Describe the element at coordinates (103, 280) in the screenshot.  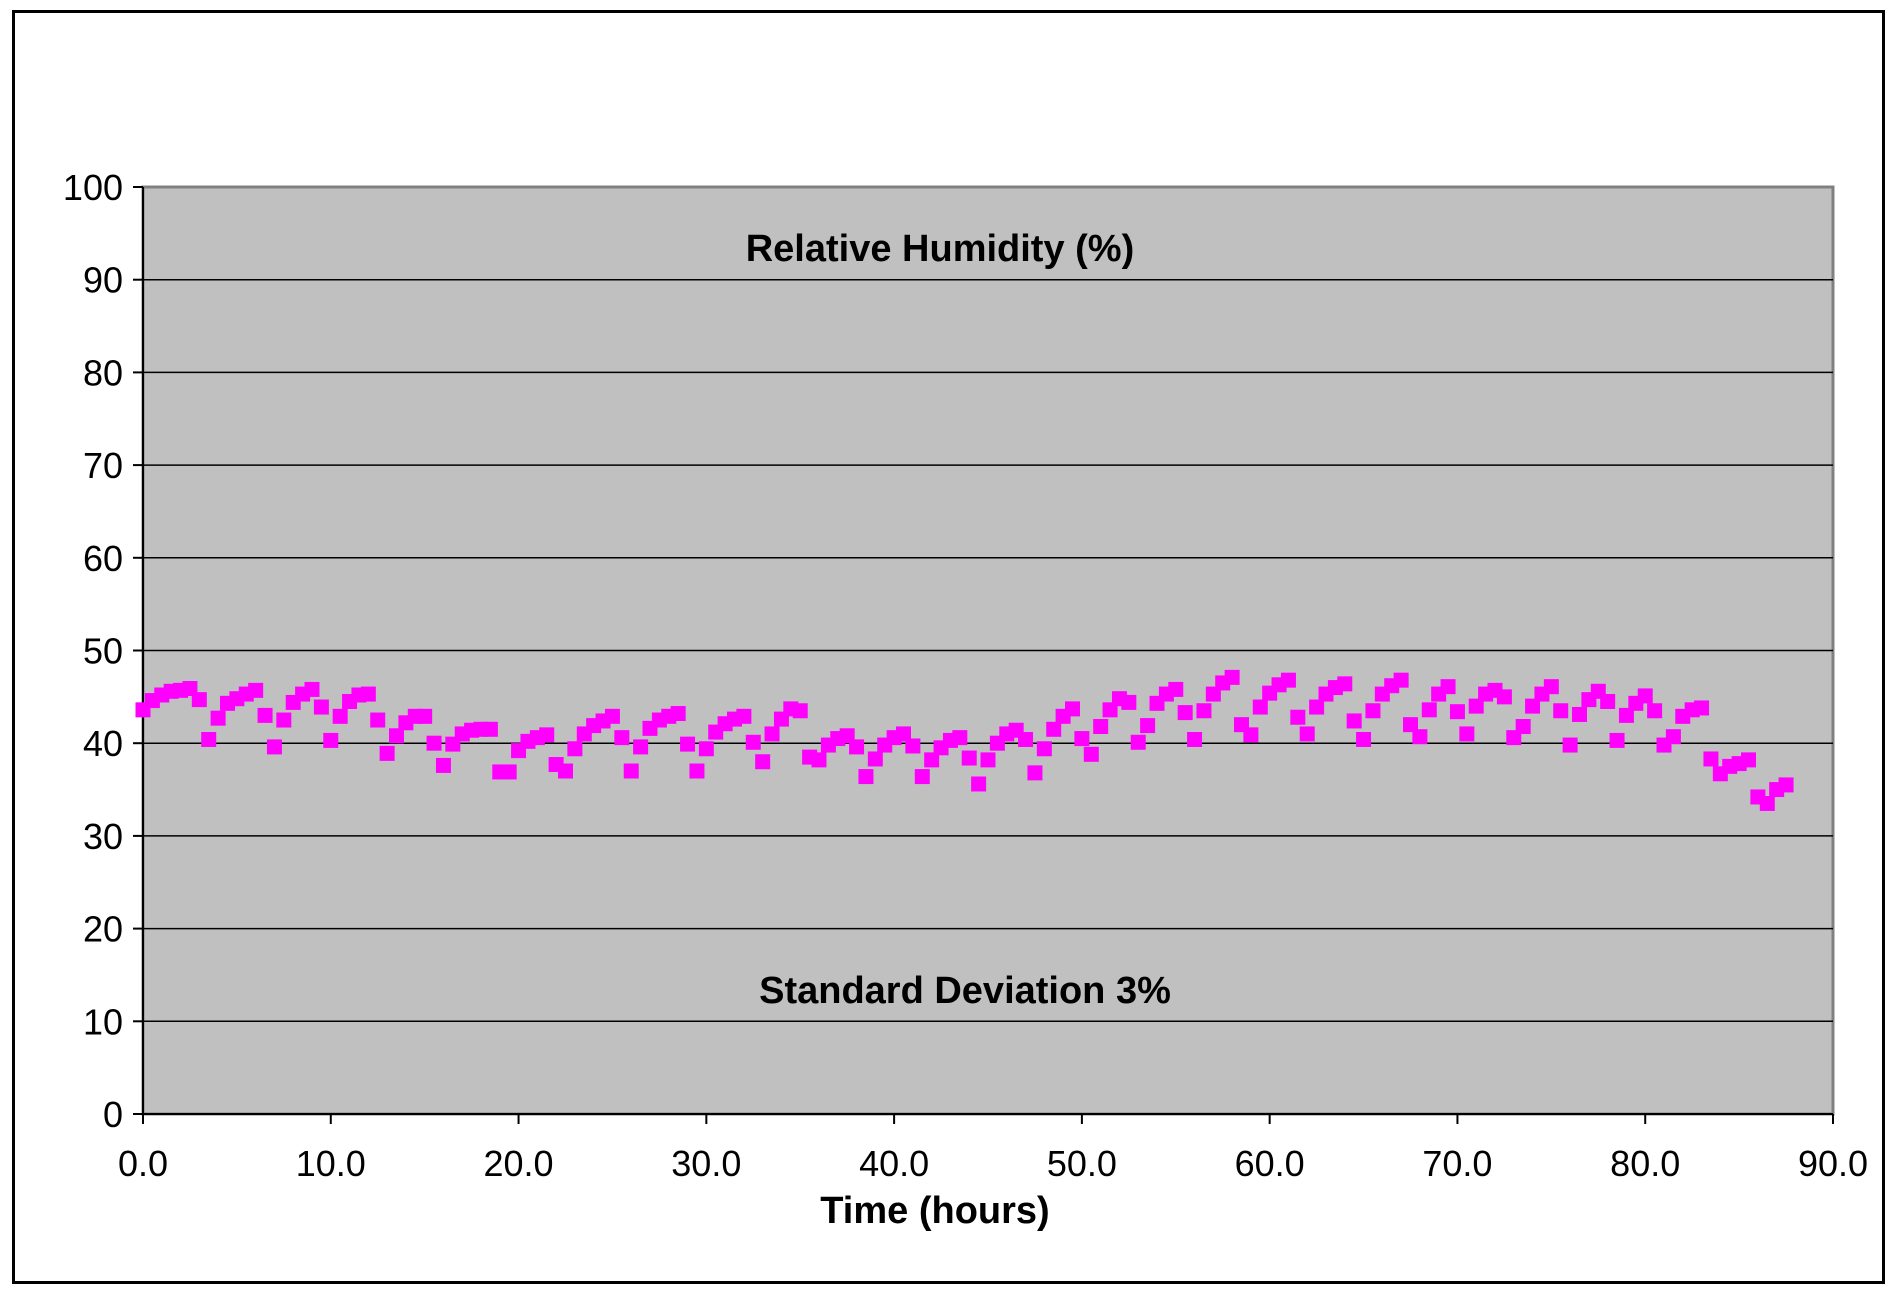
I see `y-tick-label: 90` at that location.